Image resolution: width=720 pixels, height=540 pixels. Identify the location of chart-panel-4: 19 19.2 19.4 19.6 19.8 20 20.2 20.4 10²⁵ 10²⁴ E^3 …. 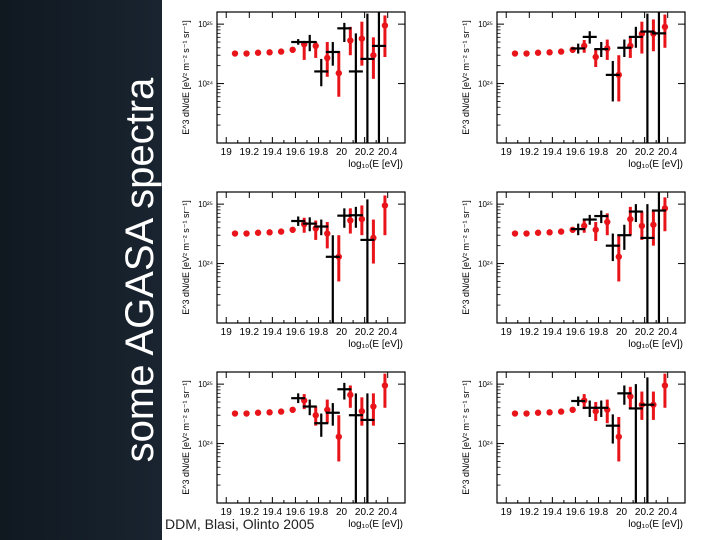
(573, 270).